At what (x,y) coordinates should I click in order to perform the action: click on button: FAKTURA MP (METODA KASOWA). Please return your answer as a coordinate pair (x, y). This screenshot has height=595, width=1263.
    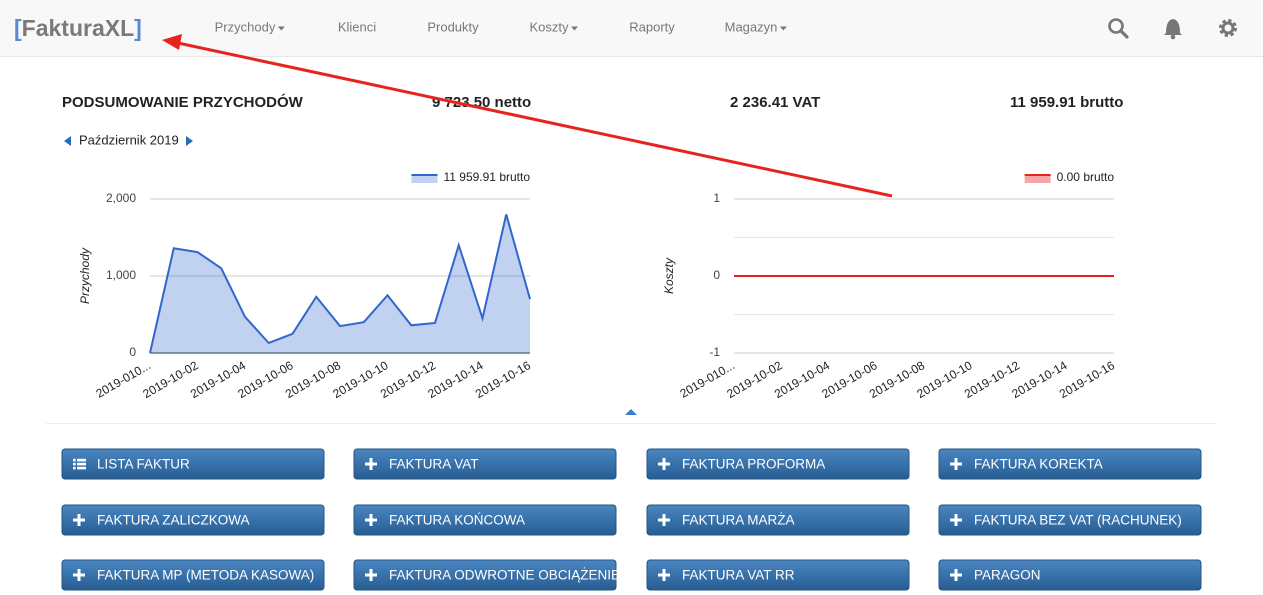
    Looking at the image, I should click on (193, 575).